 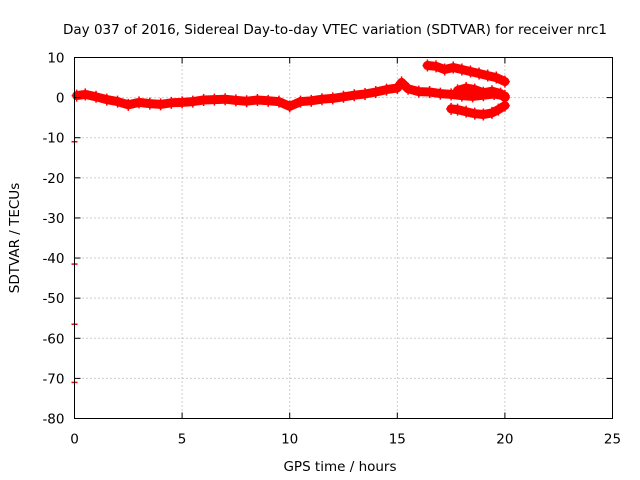 What do you see at coordinates (53, 299) in the screenshot?
I see `y-tick-label: -50` at bounding box center [53, 299].